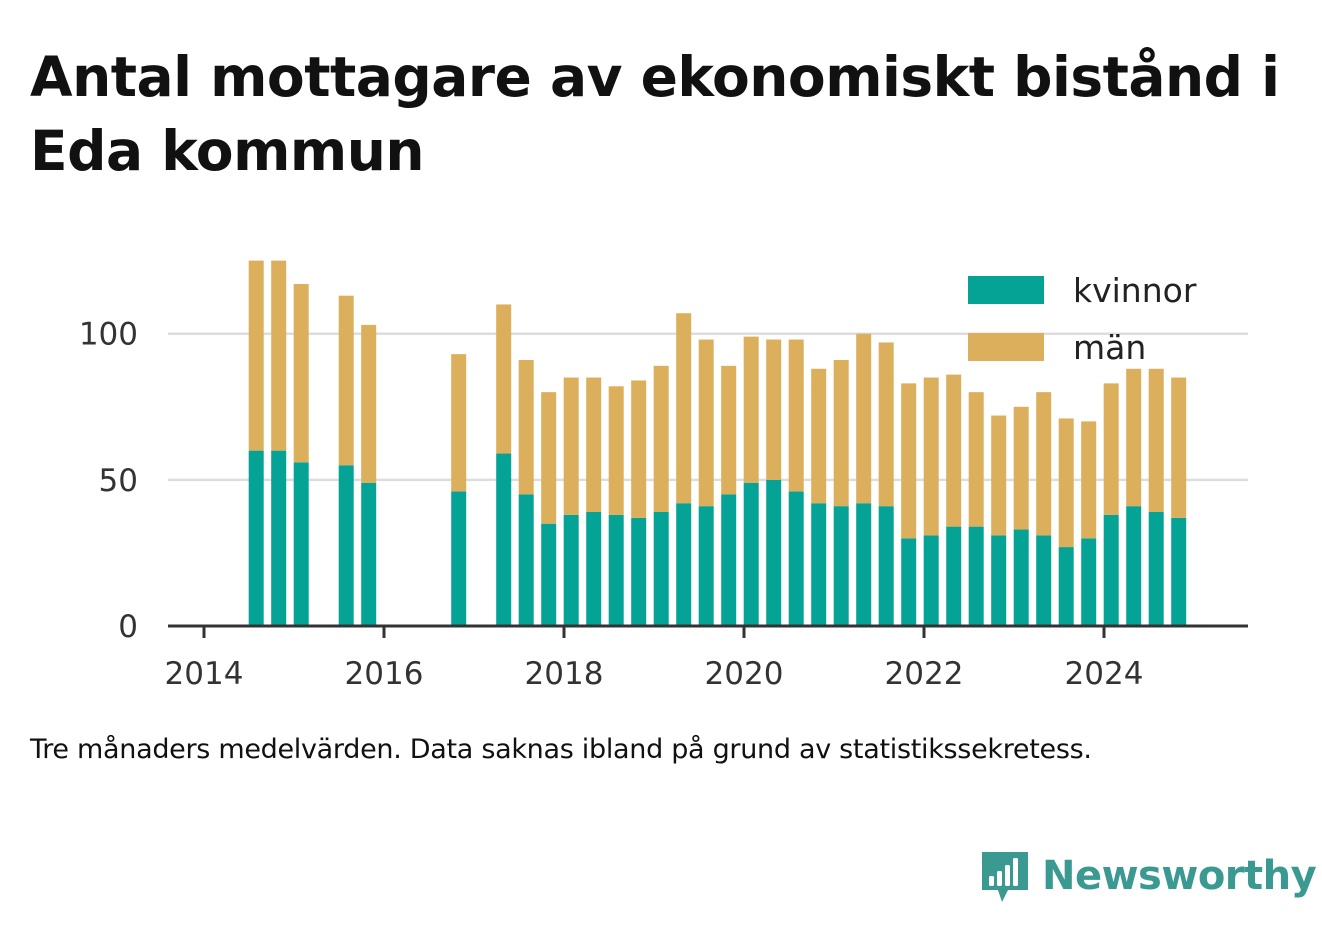 The height and width of the screenshot is (939, 1322). I want to click on x-tick-label: 2024, so click(1104, 674).